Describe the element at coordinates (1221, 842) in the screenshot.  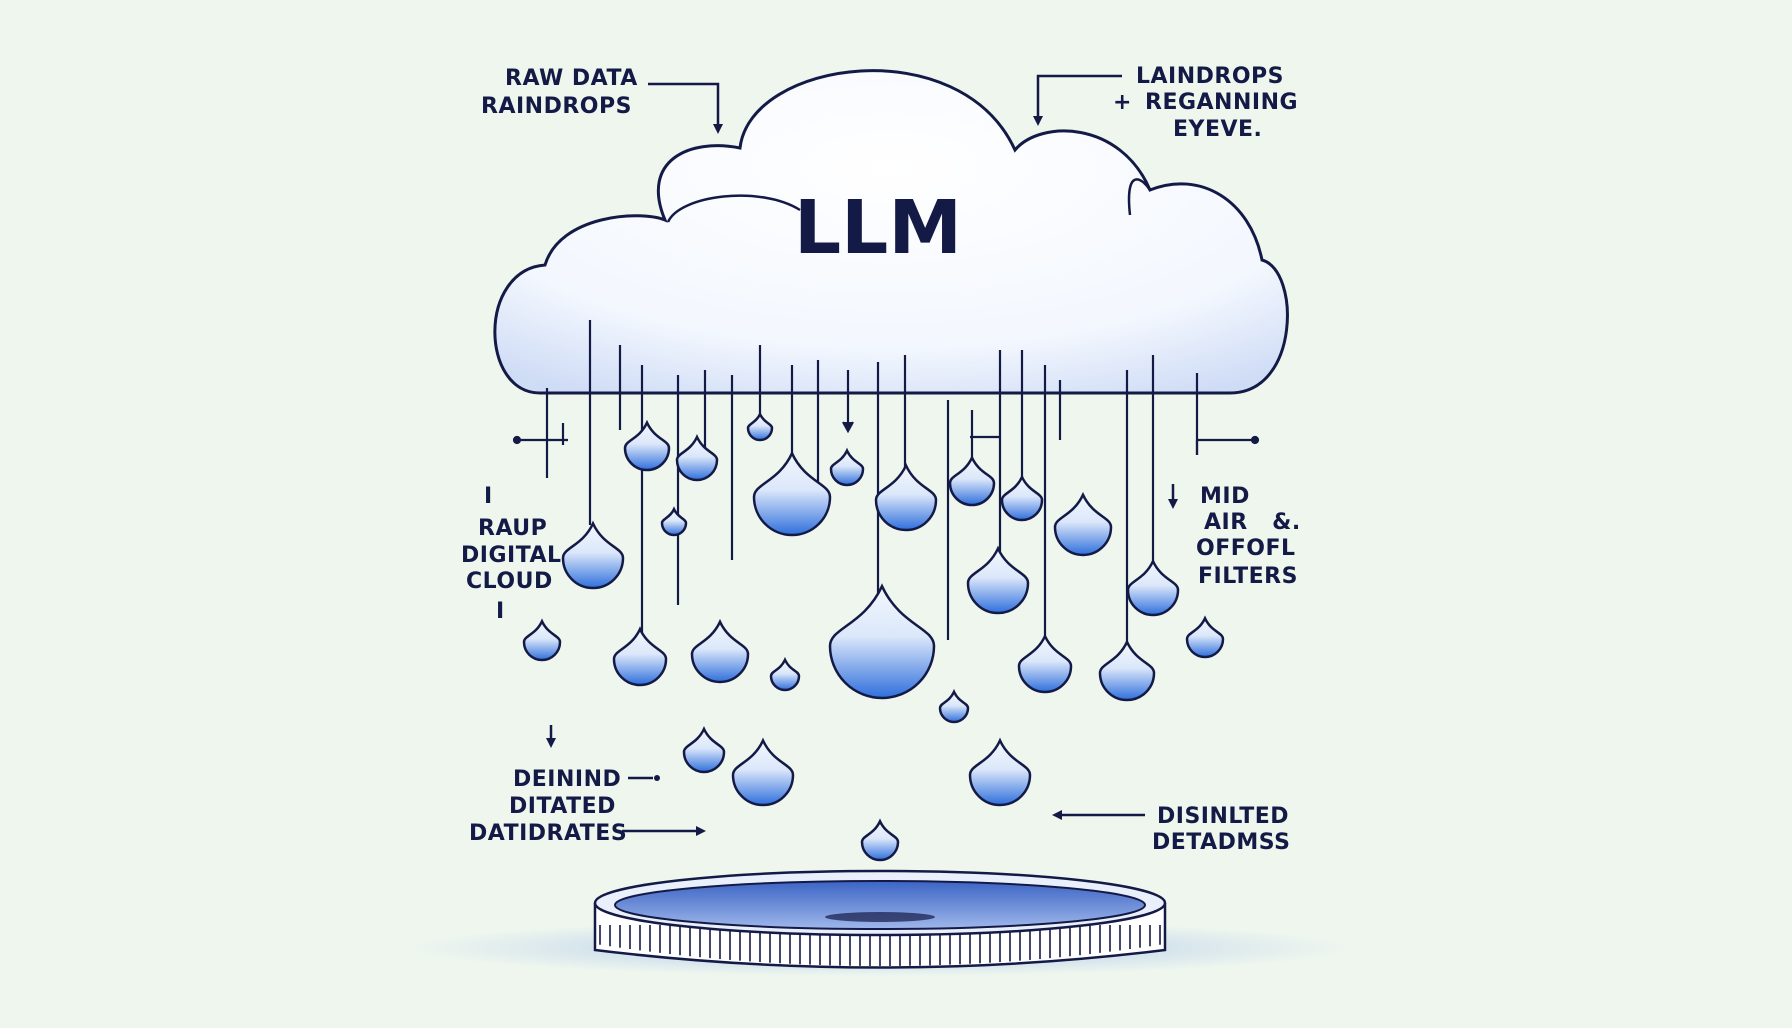
I see `label-line: DETADMSS` at that location.